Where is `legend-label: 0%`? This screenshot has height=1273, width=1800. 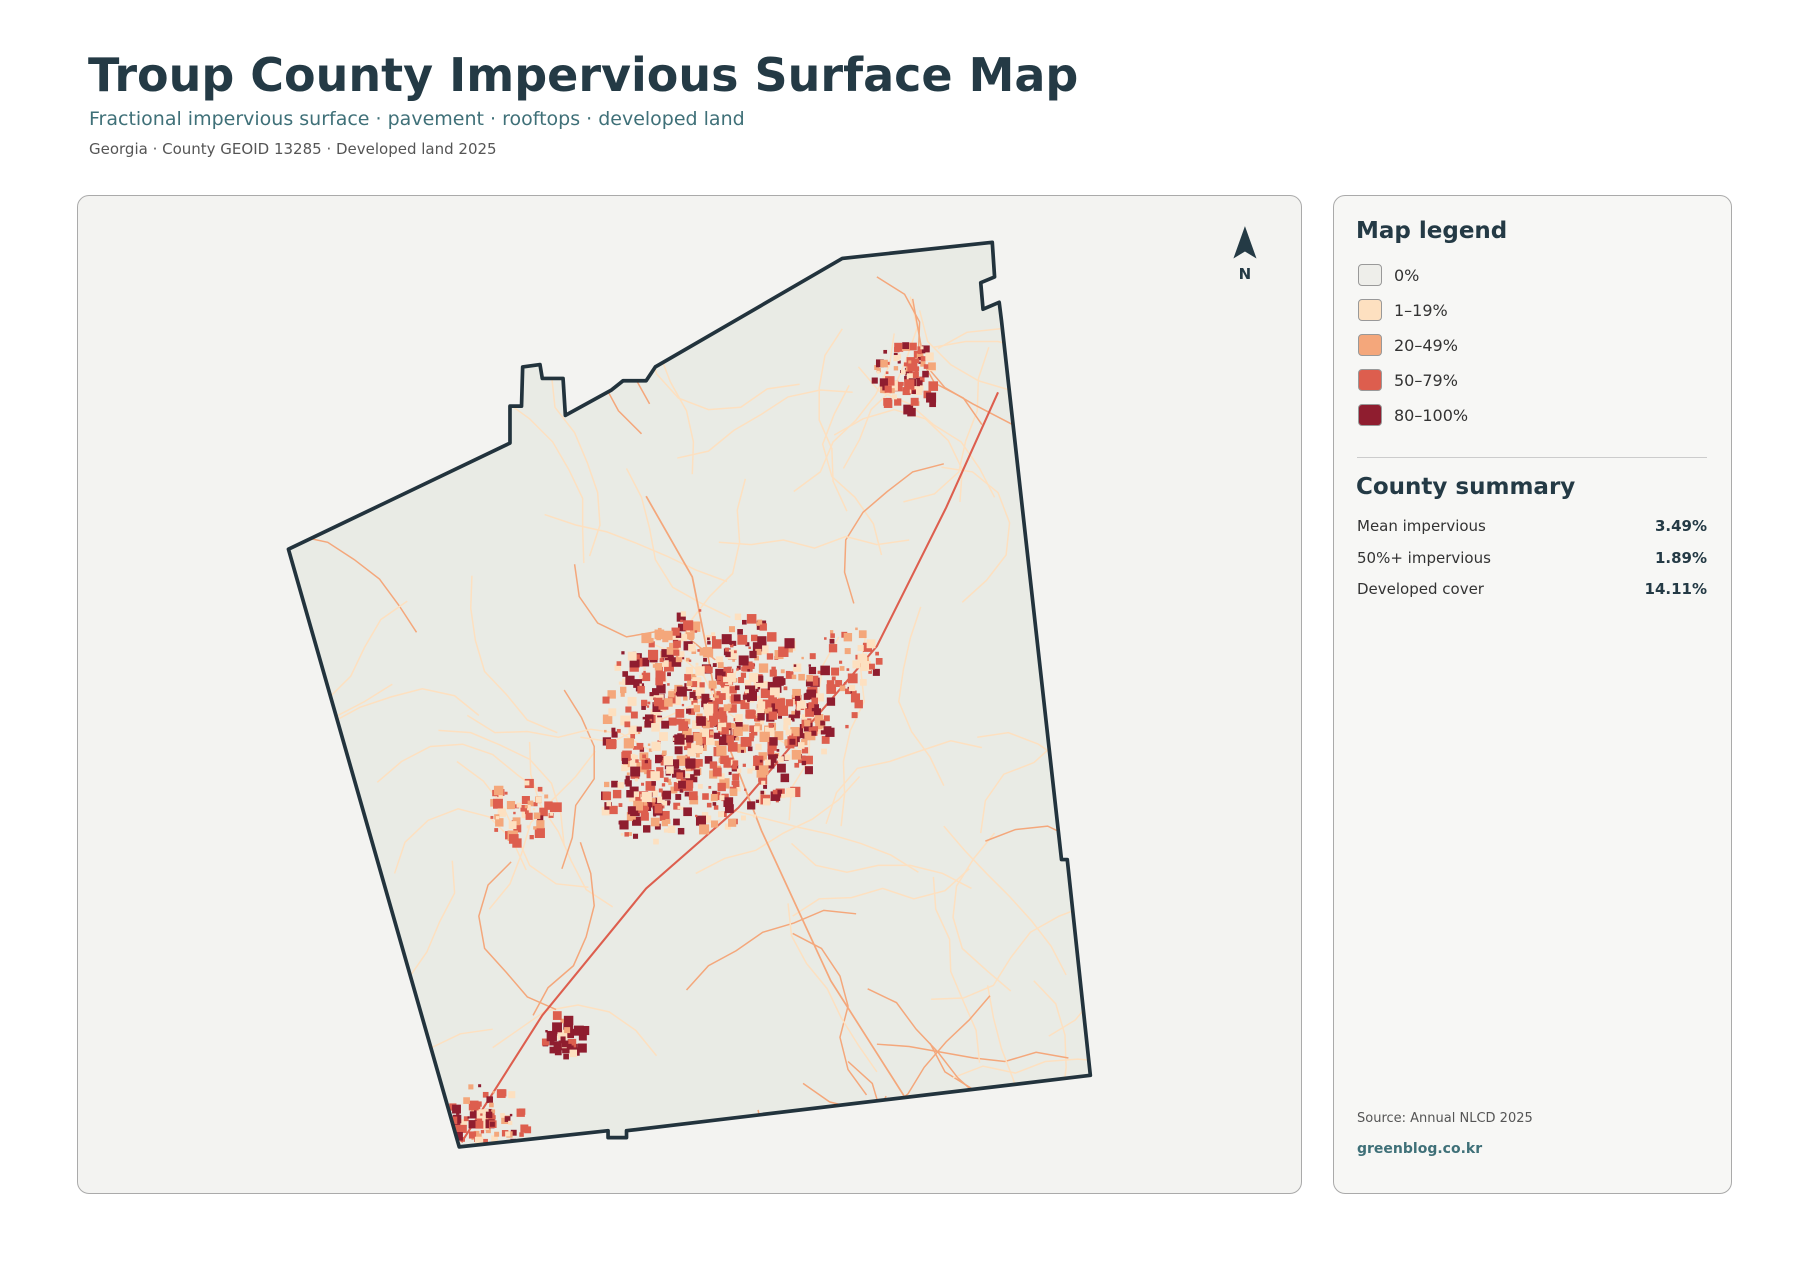 legend-label: 0% is located at coordinates (1407, 275).